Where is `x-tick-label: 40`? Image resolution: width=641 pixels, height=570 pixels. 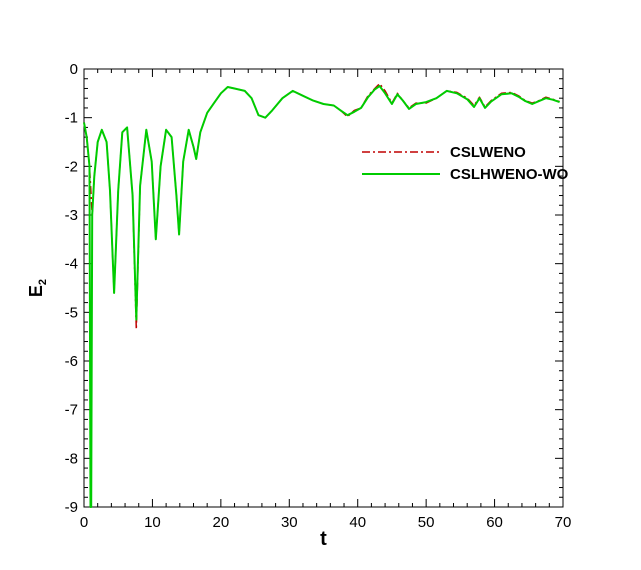 x-tick-label: 40 is located at coordinates (357, 522).